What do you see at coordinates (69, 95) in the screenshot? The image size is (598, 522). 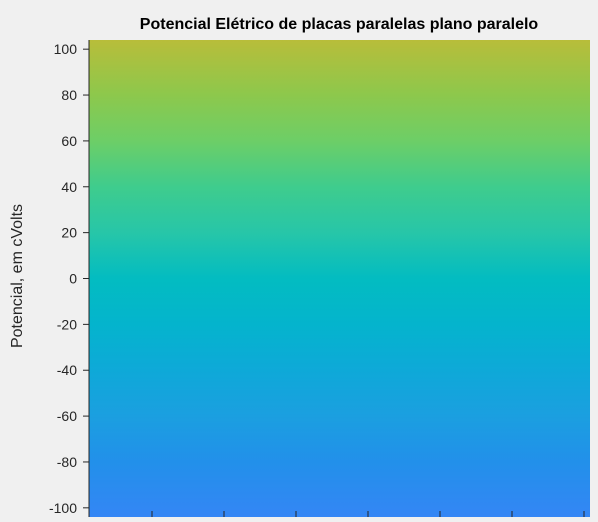 I see `y-tick-label: 80` at bounding box center [69, 95].